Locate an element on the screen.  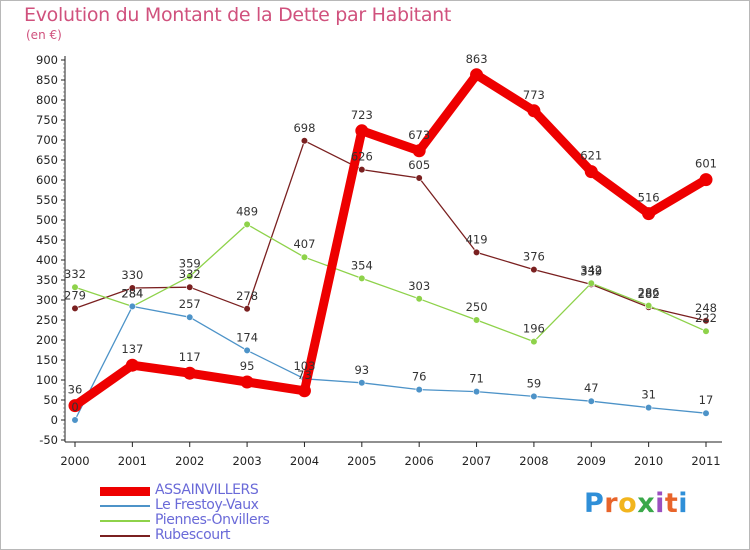
data-label: 342 is located at coordinates (591, 270).